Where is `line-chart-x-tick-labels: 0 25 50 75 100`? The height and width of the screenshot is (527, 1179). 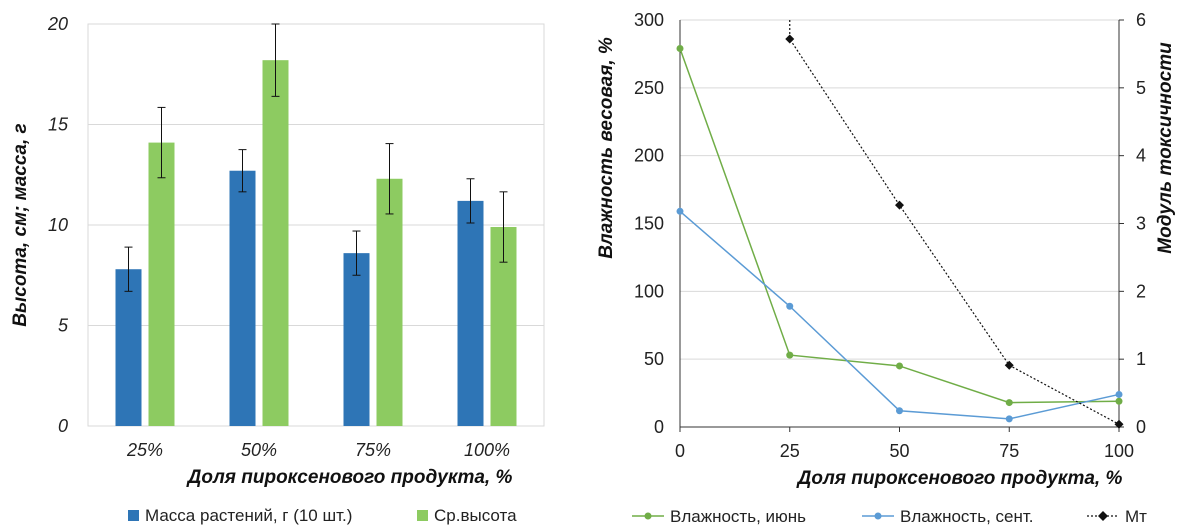 line-chart-x-tick-labels: 0 25 50 75 100 is located at coordinates (904, 444).